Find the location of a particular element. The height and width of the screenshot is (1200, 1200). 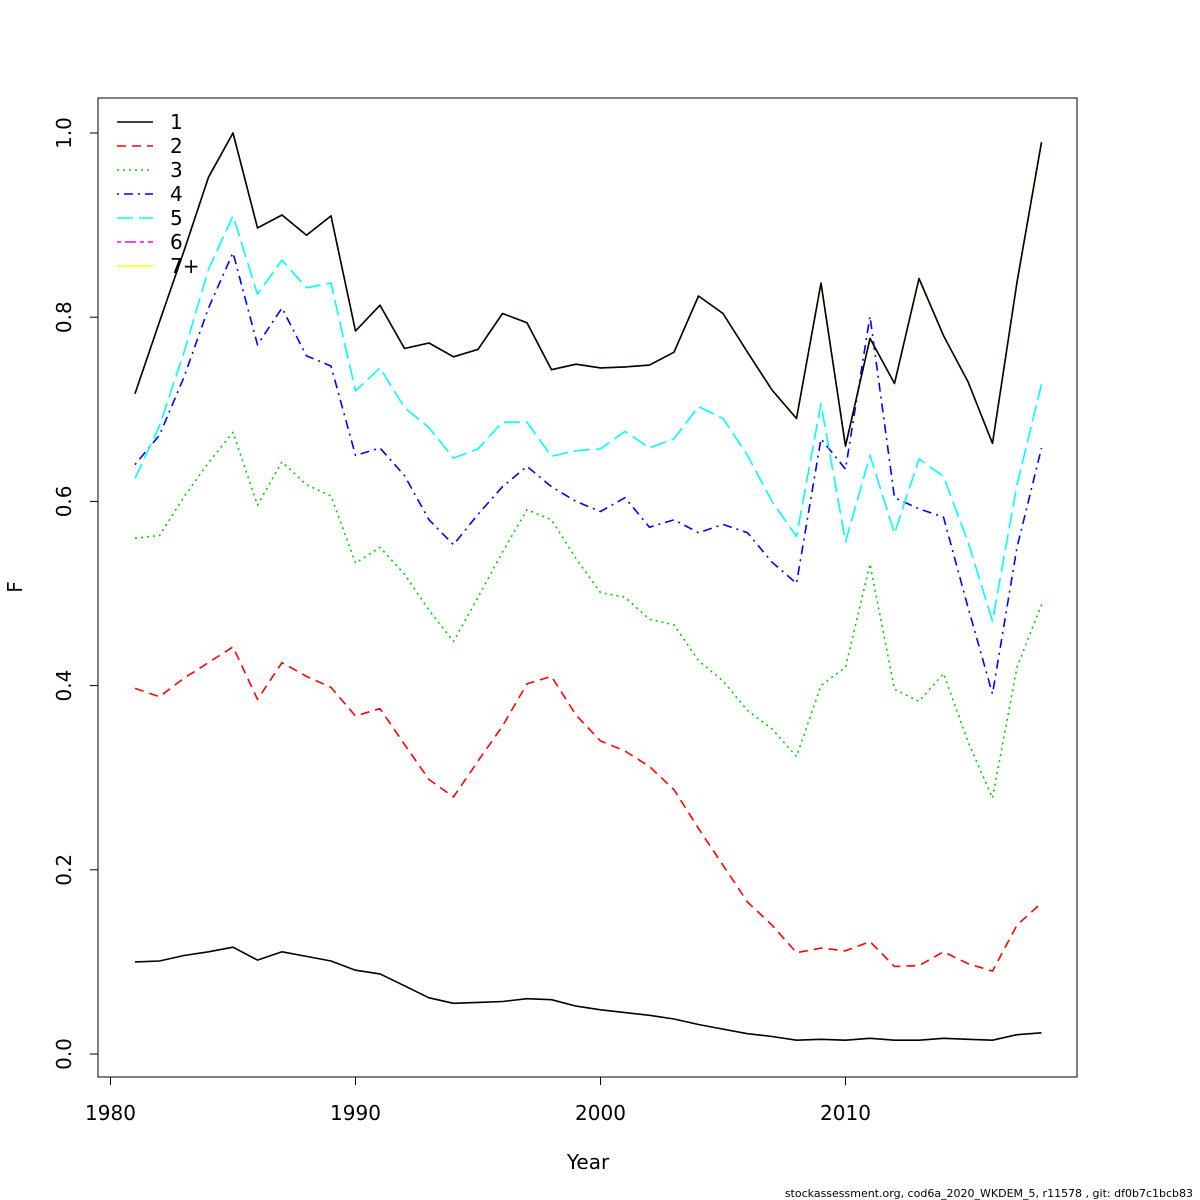

legend-label: 1 is located at coordinates (176, 122).